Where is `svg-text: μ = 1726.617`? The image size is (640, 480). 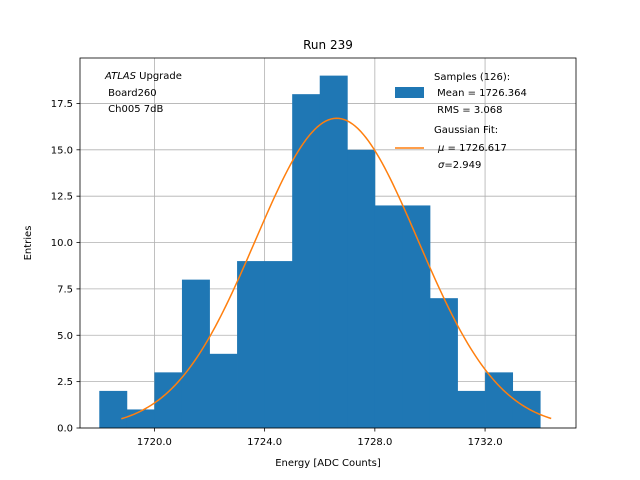 svg-text: μ = 1726.617 is located at coordinates (472, 148).